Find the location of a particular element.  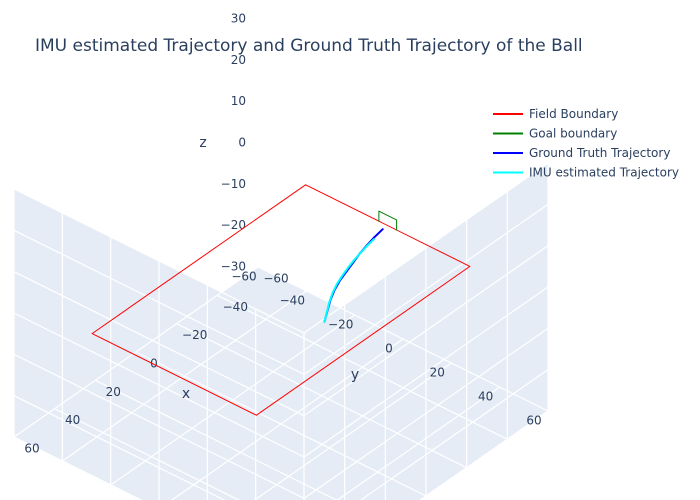

x-tick-label: 40 is located at coordinates (72, 420).